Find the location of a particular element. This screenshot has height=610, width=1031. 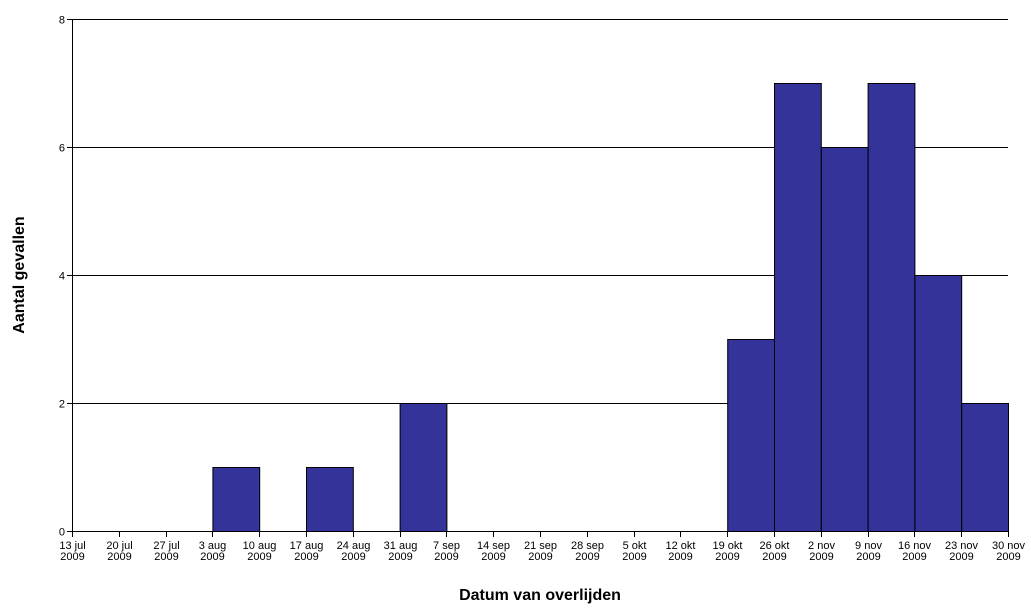

x-tick-label: 3 aug 2009 is located at coordinates (213, 551).